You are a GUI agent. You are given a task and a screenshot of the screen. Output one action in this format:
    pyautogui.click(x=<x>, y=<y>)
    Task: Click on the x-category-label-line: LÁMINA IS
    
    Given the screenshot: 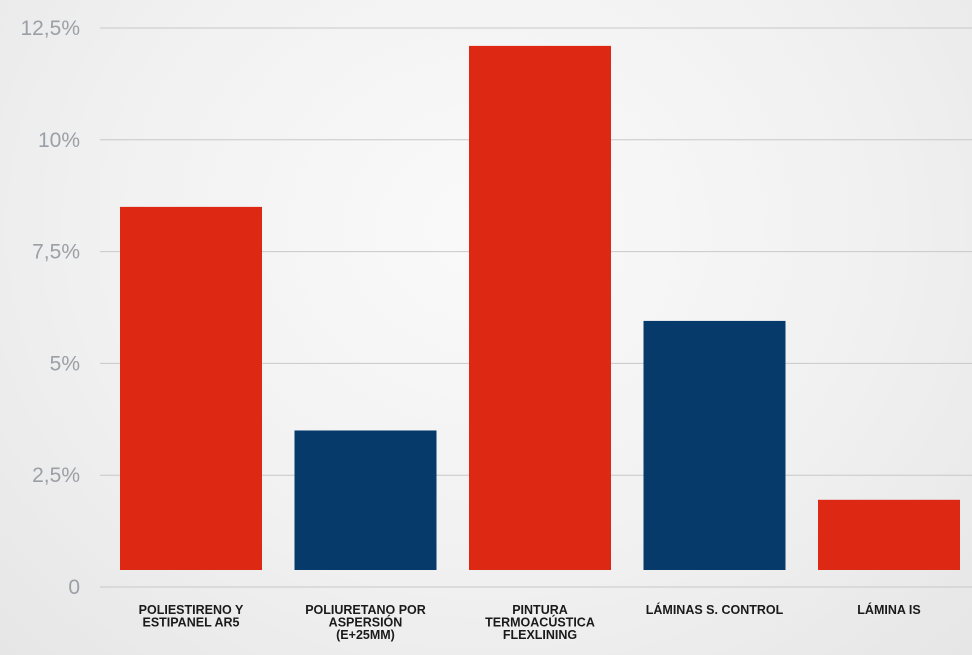 What is the action you would take?
    pyautogui.click(x=888, y=609)
    